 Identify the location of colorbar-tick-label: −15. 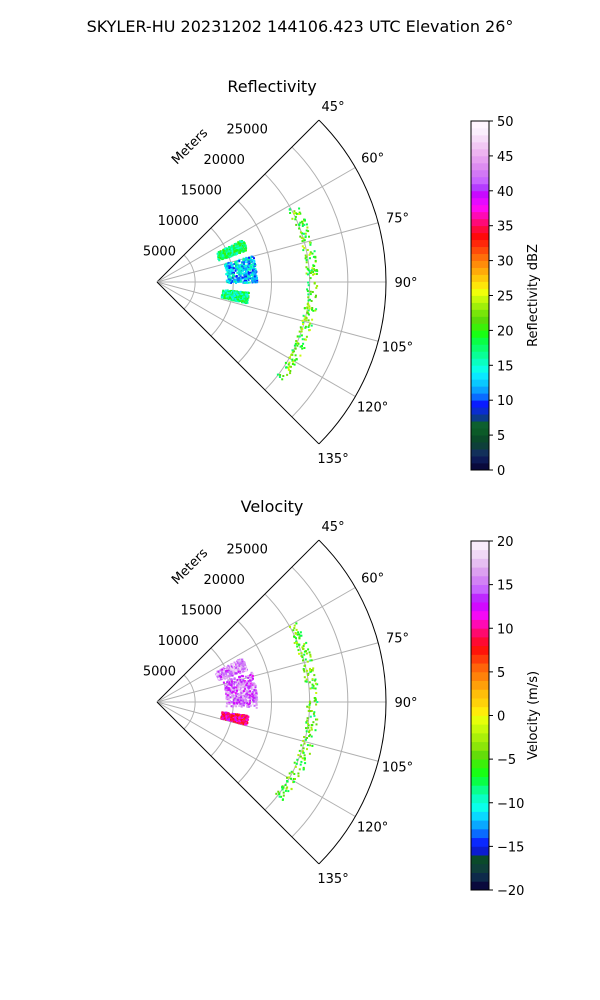
(510, 847).